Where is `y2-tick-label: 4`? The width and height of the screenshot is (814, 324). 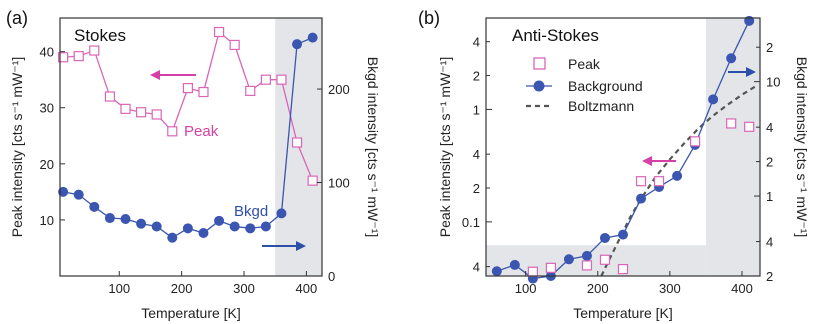 y2-tick-label: 4 is located at coordinates (769, 127).